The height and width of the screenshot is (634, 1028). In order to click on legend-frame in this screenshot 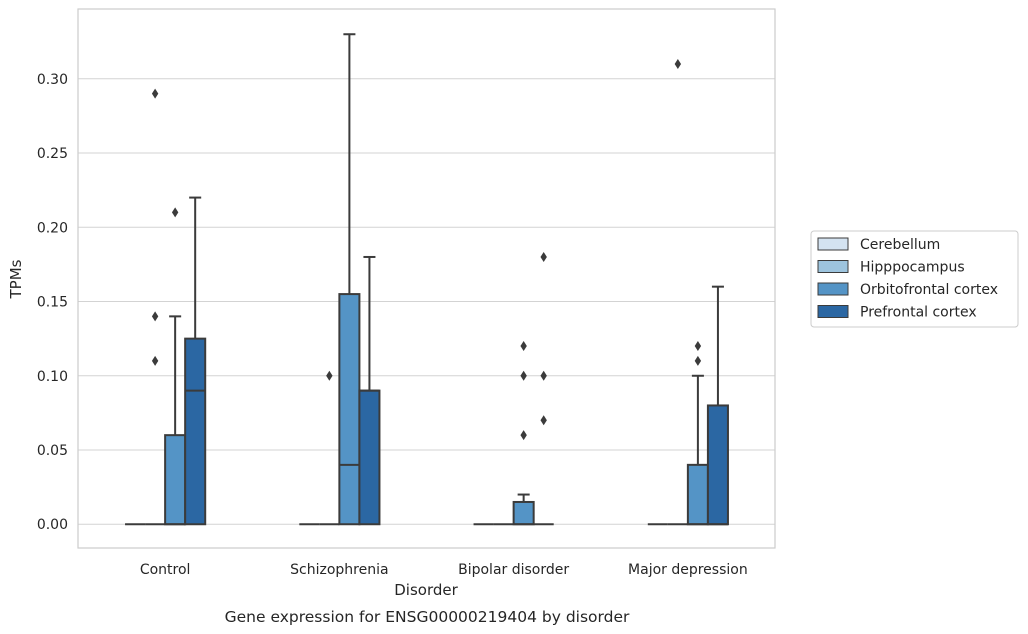, I will do `click(914, 279)`.